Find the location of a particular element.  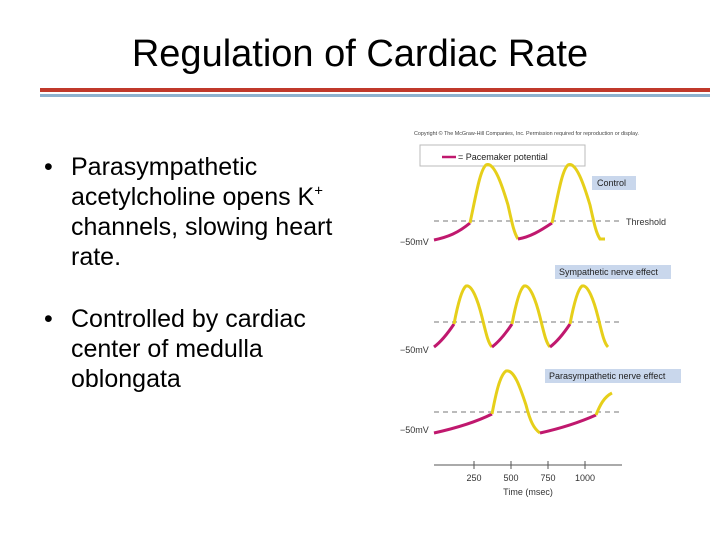

time-tick-label: 500 is located at coordinates (510, 478).